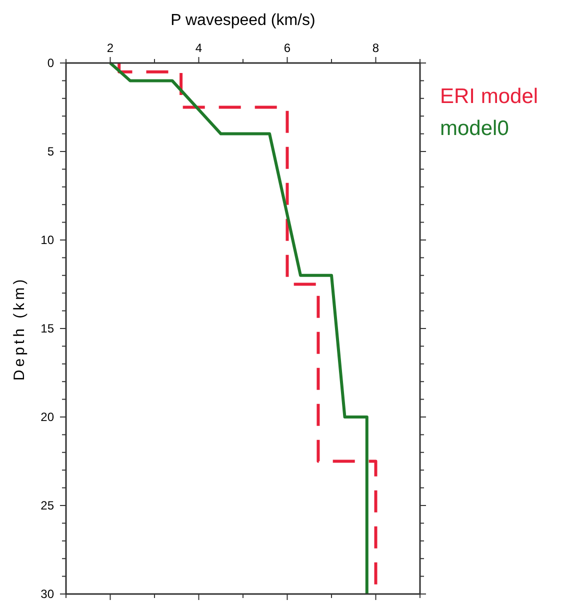  Describe the element at coordinates (474, 128) in the screenshot. I see `text: model0` at that location.